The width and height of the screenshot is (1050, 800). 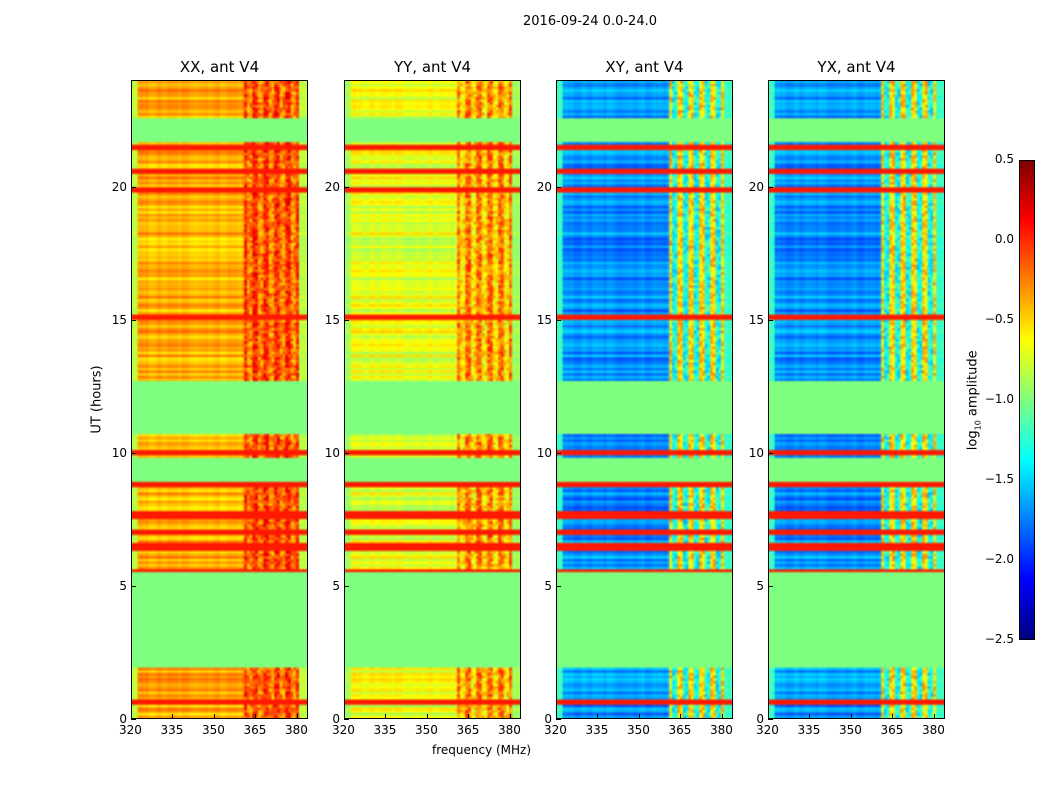 What do you see at coordinates (336, 719) in the screenshot?
I see `y-tick-label: 0` at bounding box center [336, 719].